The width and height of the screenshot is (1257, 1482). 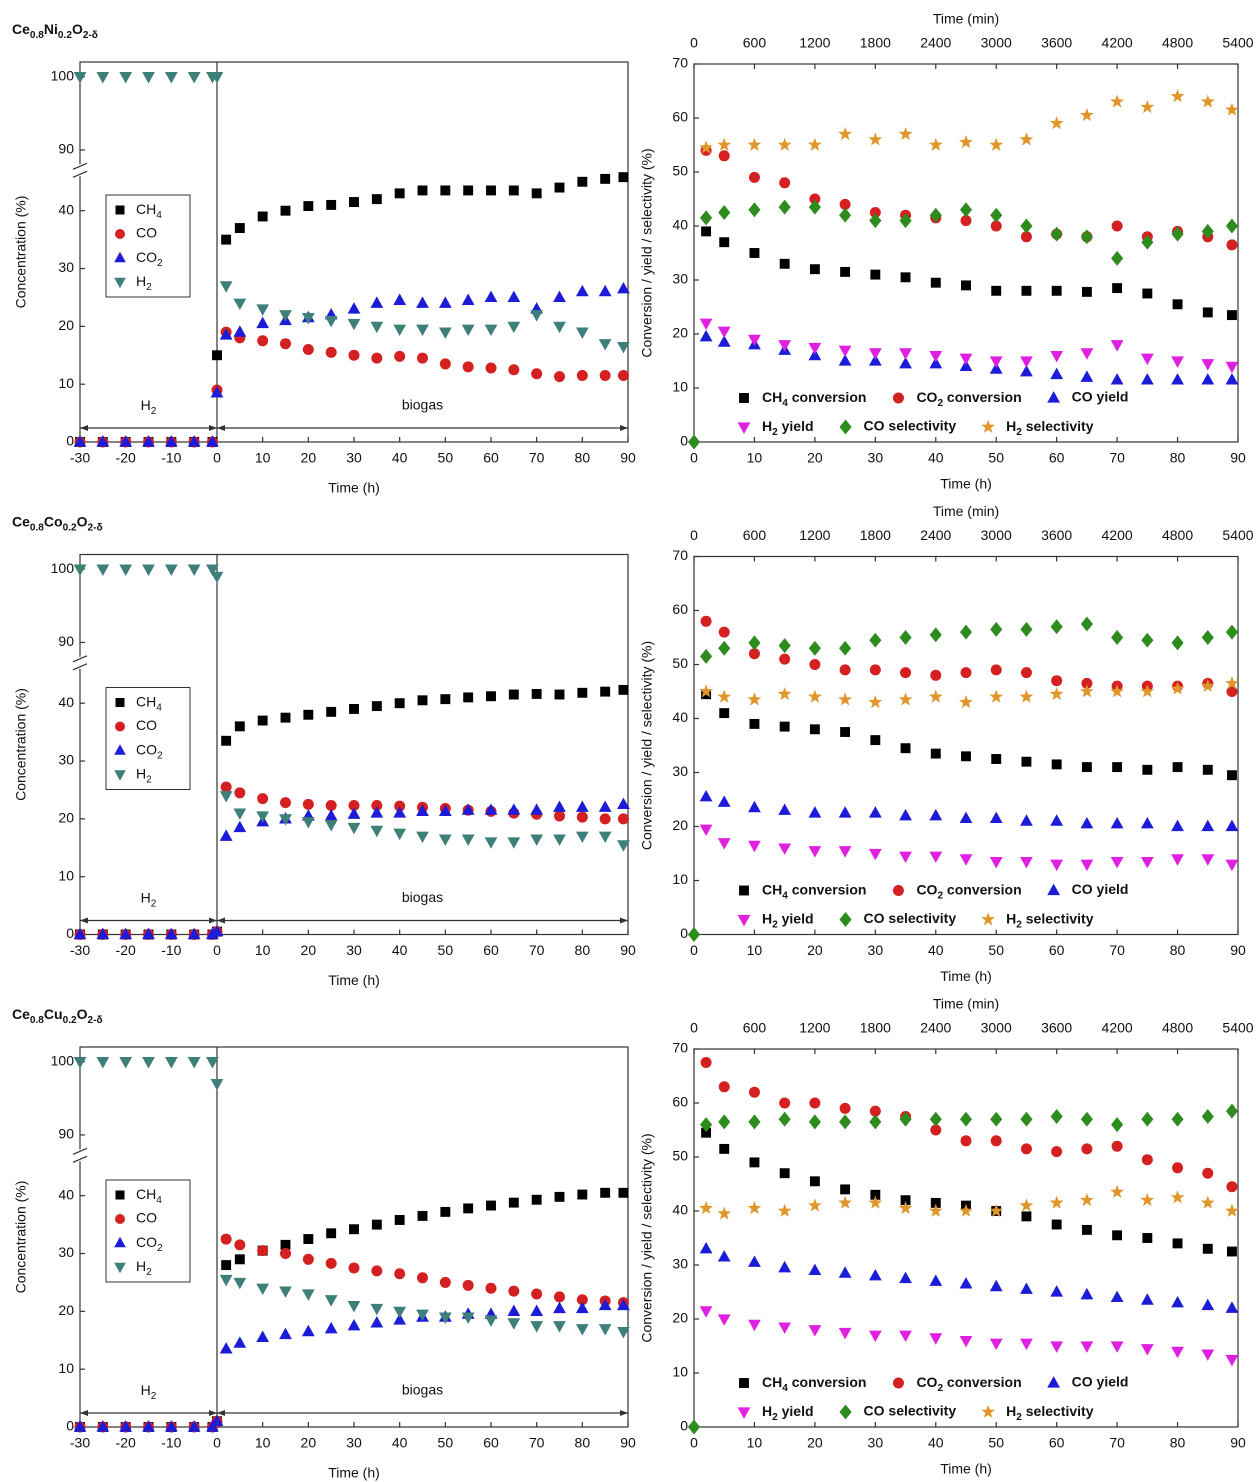 I want to click on text-run: yield, so click(x=796, y=918).